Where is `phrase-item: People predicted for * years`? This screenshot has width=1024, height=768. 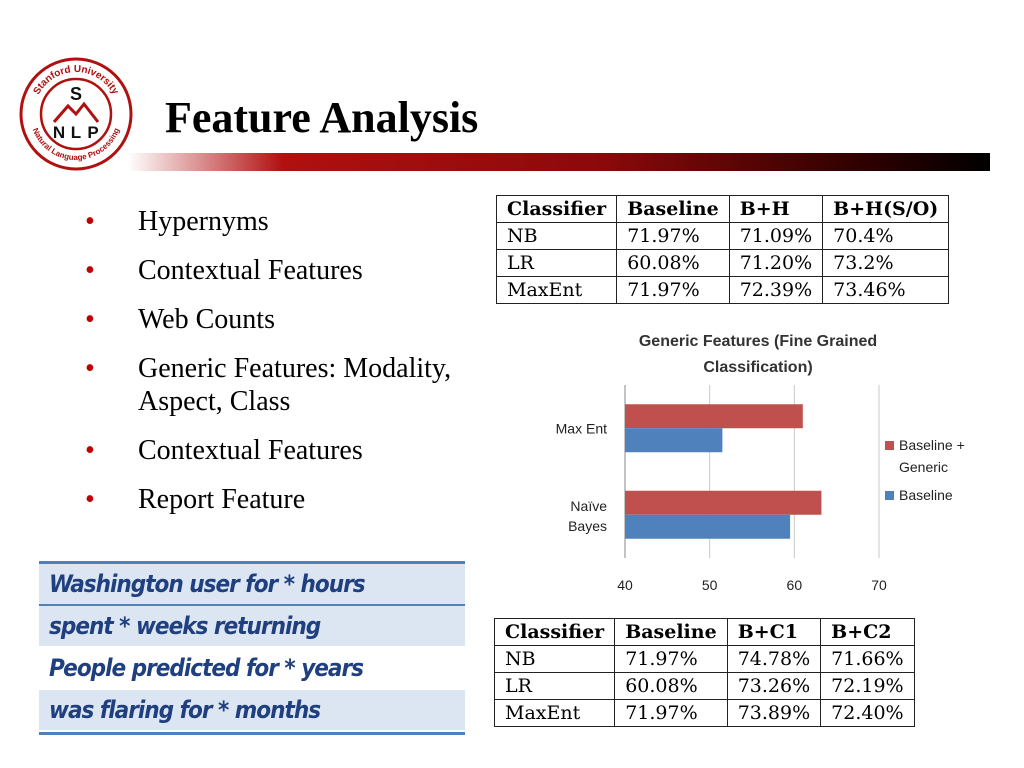
phrase-item: People predicted for * years is located at coordinates (252, 668).